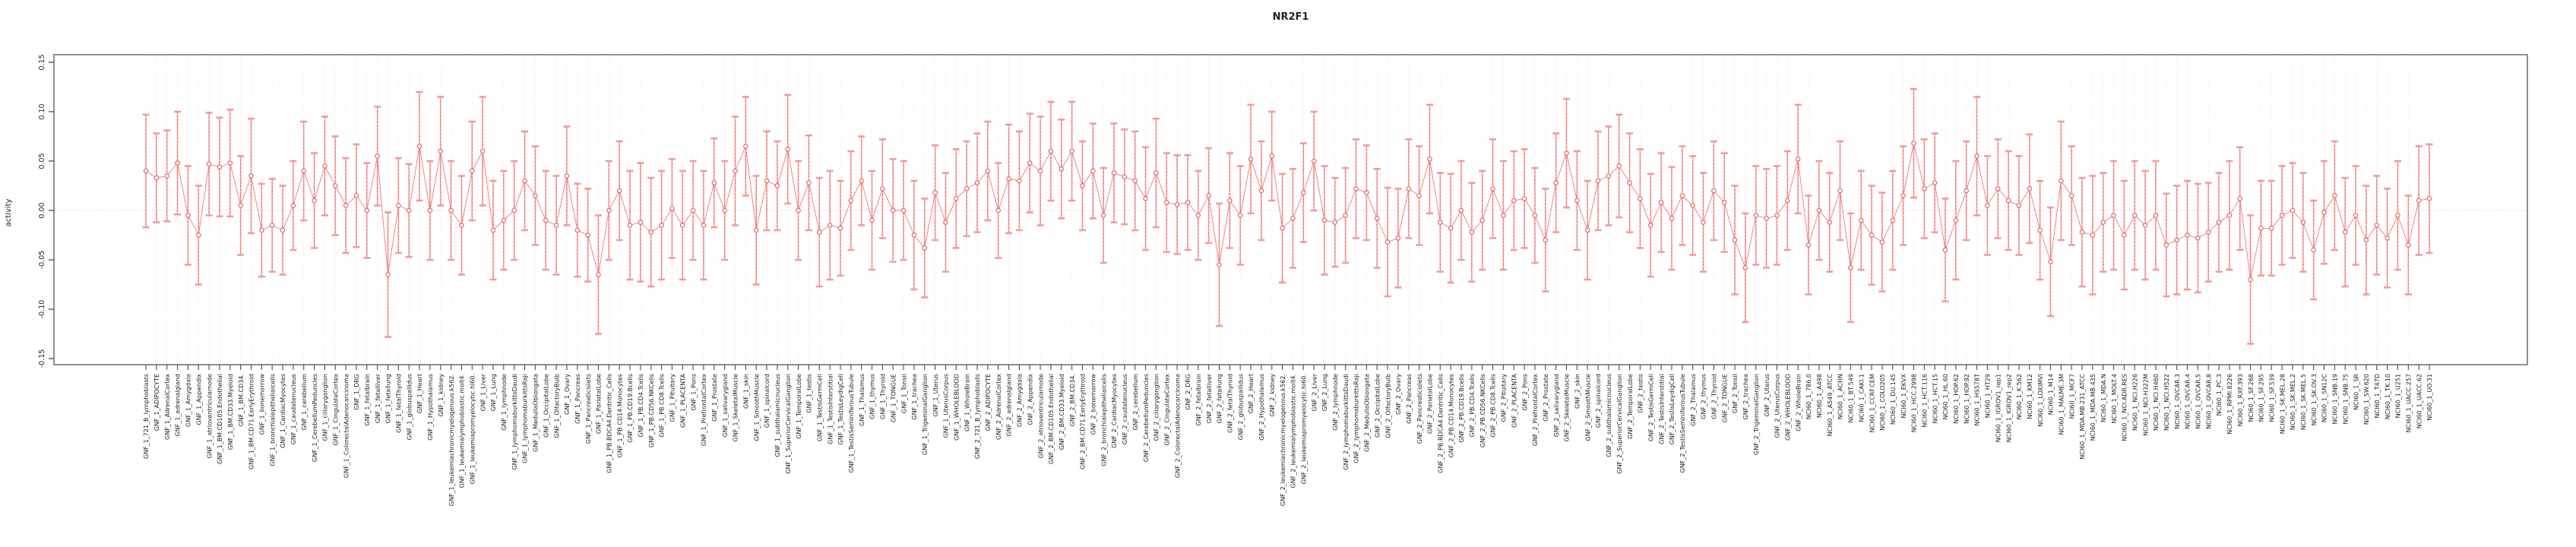  What do you see at coordinates (978, 416) in the screenshot?
I see `x-tick-label: GNF_2_721_B_lymphoblasts` at bounding box center [978, 416].